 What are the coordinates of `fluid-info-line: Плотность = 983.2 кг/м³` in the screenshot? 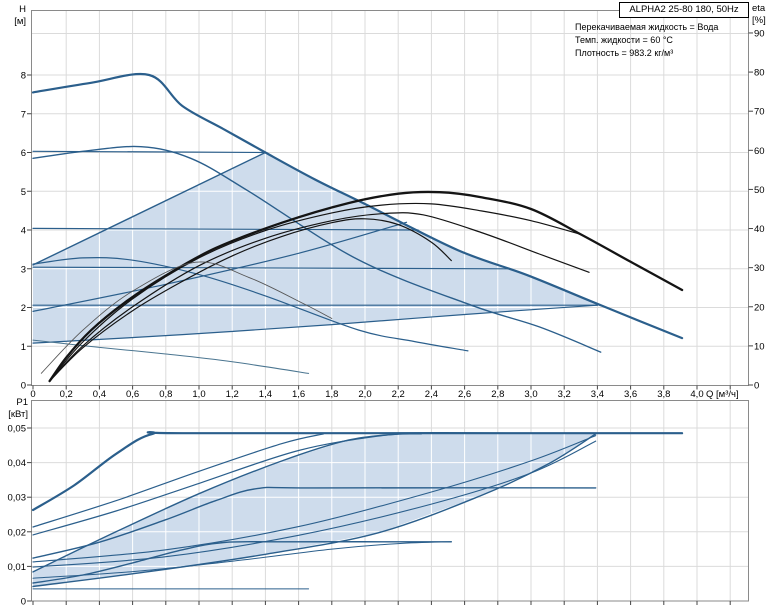 It's located at (624, 53).